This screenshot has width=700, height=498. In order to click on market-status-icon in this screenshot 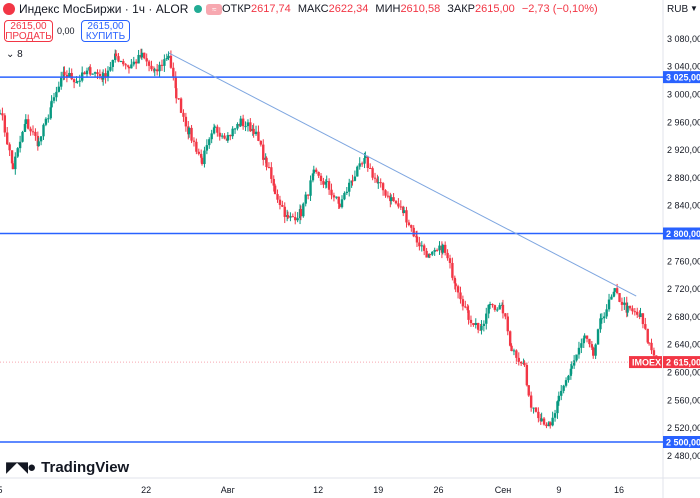, I will do `click(198, 9)`.